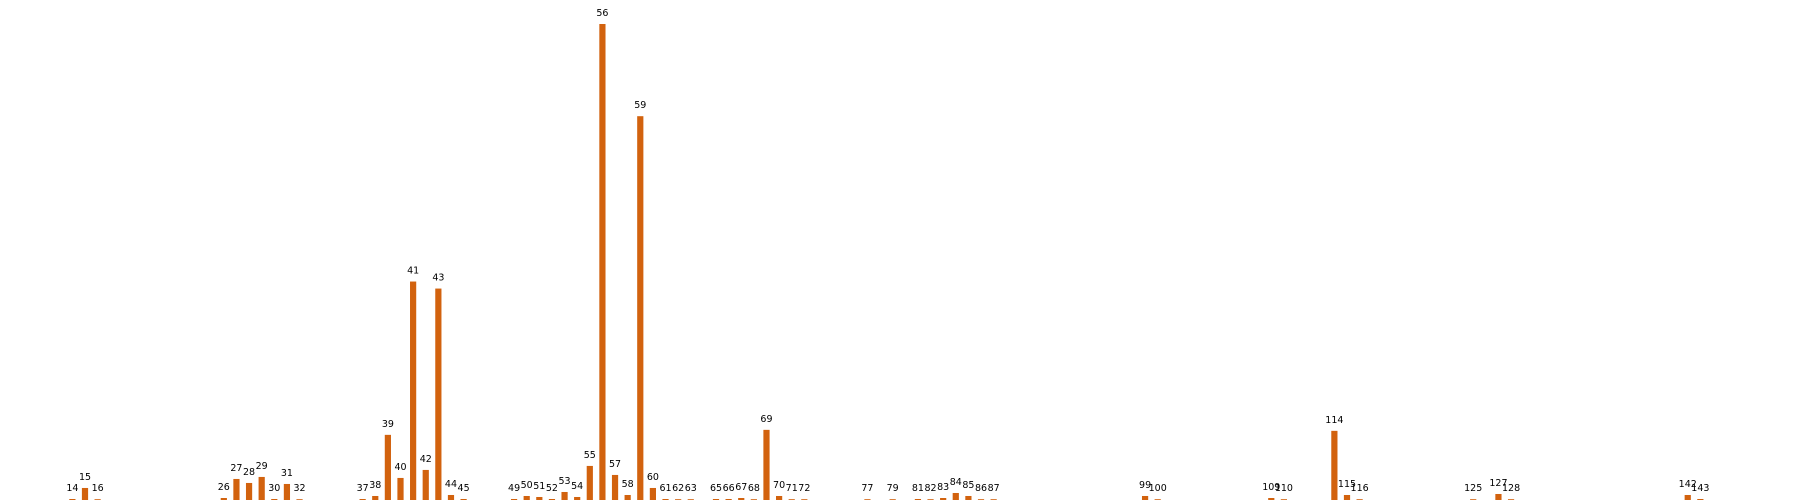  Describe the element at coordinates (1158, 488) in the screenshot. I see `bar-label-100: 100` at that location.